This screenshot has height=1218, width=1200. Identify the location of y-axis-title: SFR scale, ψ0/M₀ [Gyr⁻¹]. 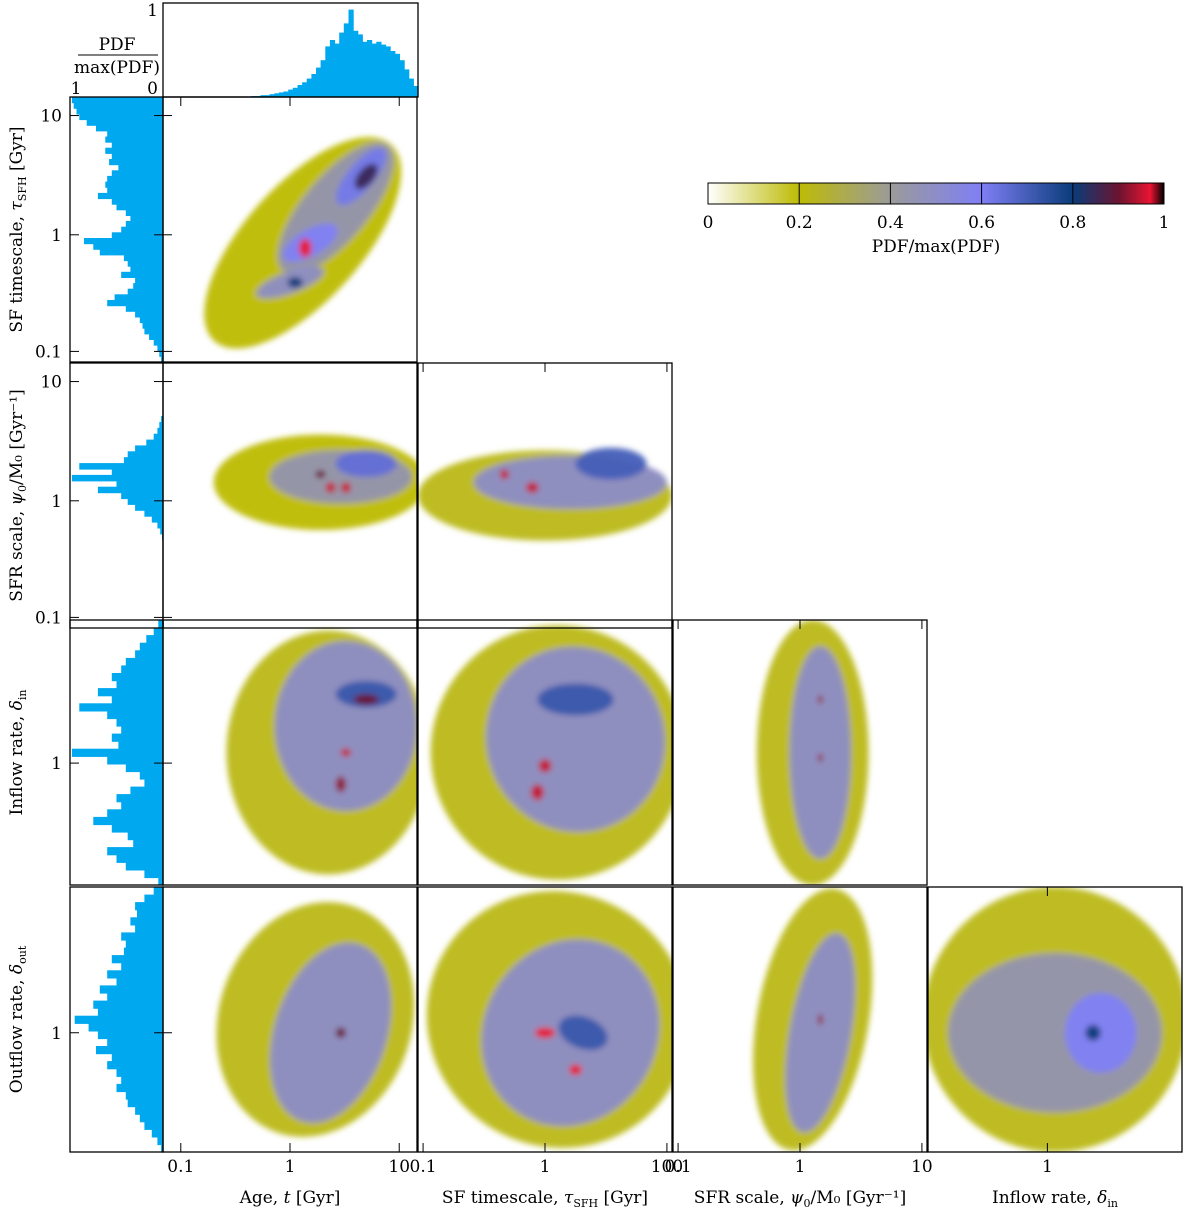
(18, 495).